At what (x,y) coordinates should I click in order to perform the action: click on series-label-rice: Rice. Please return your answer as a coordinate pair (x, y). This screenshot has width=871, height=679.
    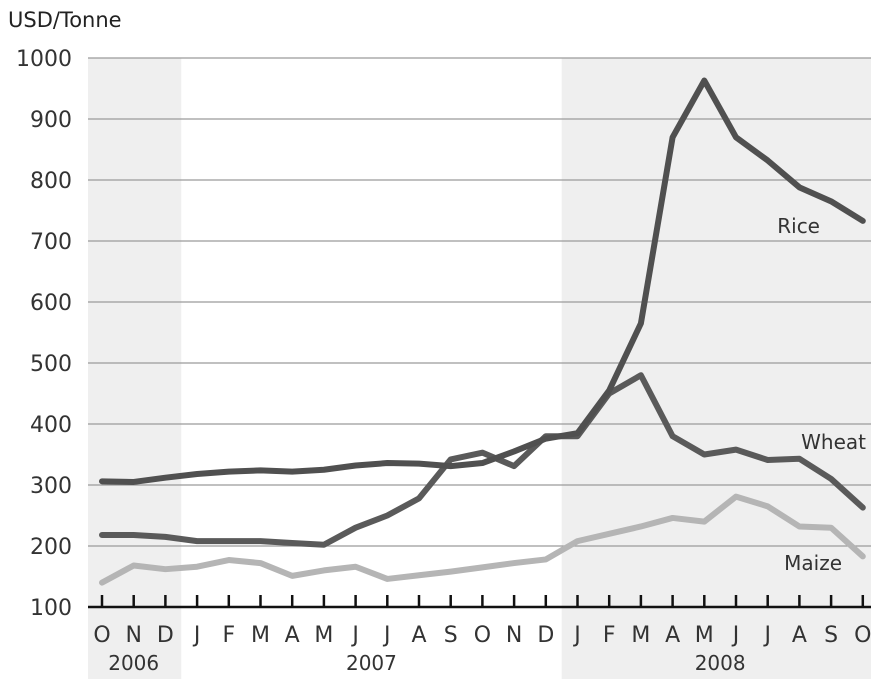
    Looking at the image, I should click on (798, 226).